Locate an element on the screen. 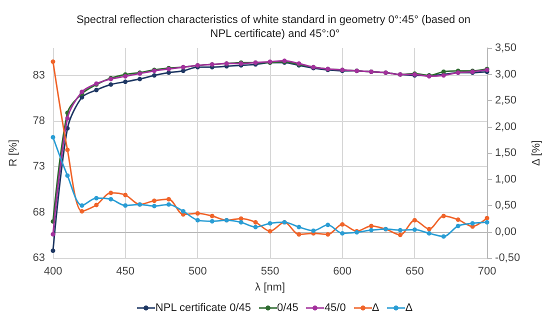  y-axis-title: R [%] is located at coordinates (14, 153).